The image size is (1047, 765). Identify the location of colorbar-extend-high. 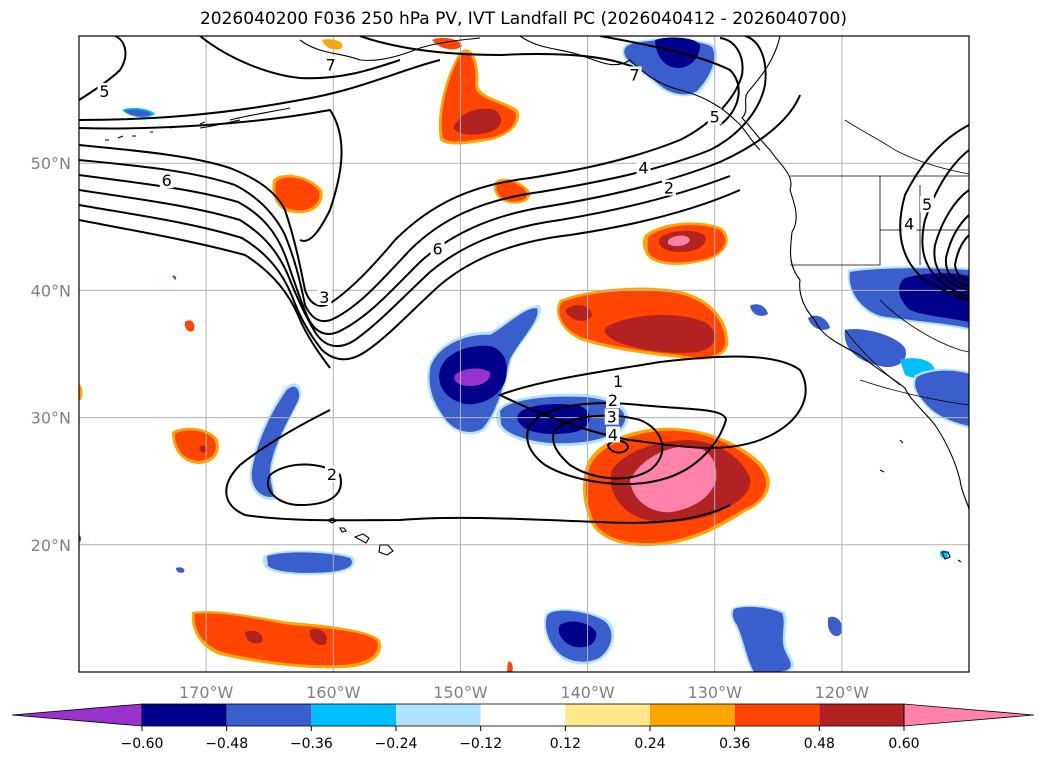
(969, 715).